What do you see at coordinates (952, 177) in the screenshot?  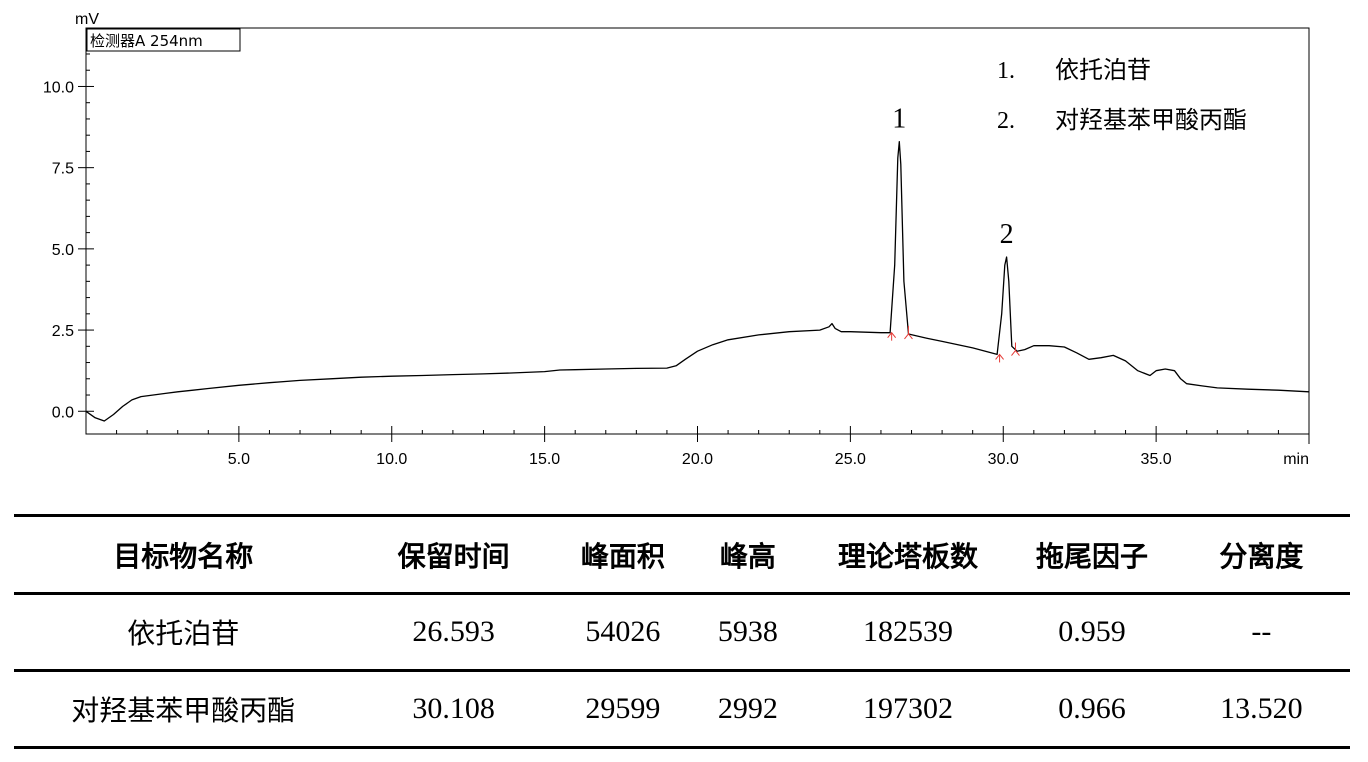 I see `peak-annotation-layer: 12` at bounding box center [952, 177].